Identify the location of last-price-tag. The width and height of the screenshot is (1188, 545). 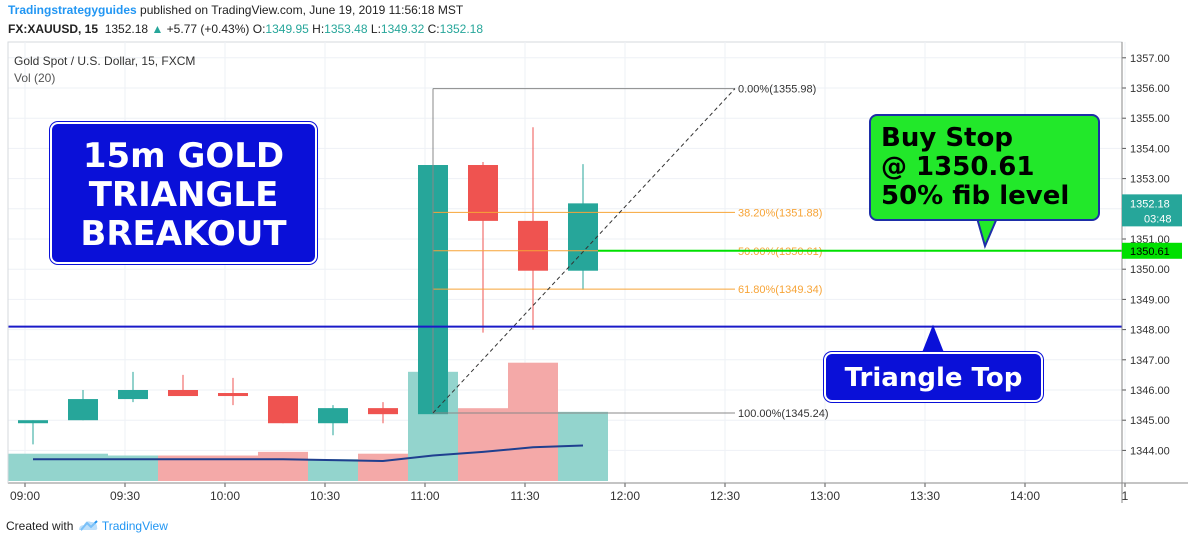
(1152, 210).